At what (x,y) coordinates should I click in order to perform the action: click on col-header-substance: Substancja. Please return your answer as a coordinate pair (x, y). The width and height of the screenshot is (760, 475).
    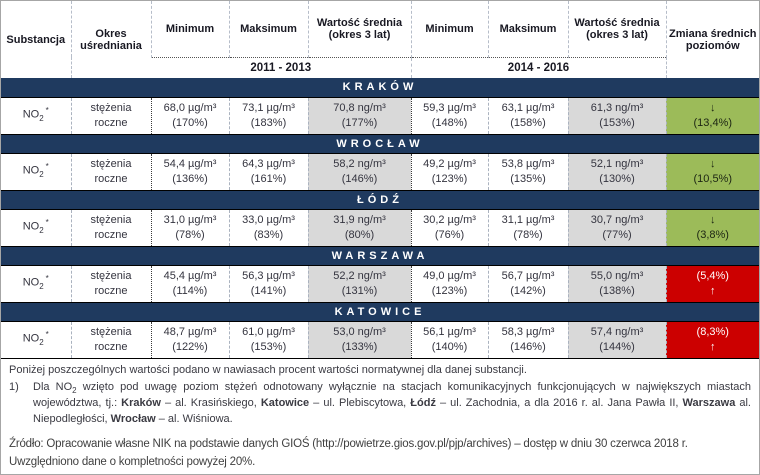
    Looking at the image, I should click on (36, 39).